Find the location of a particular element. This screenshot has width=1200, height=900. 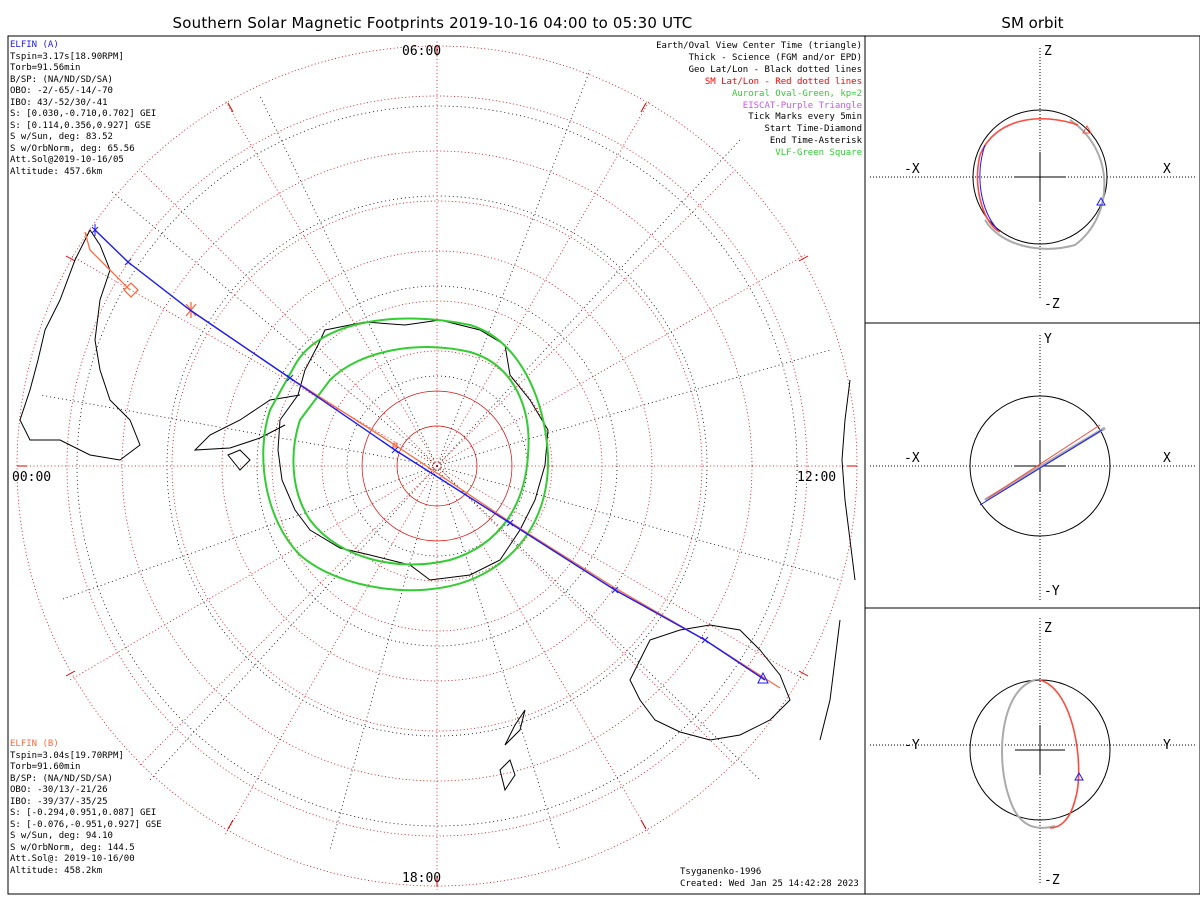

auroral-oval is located at coordinates (406, 454).